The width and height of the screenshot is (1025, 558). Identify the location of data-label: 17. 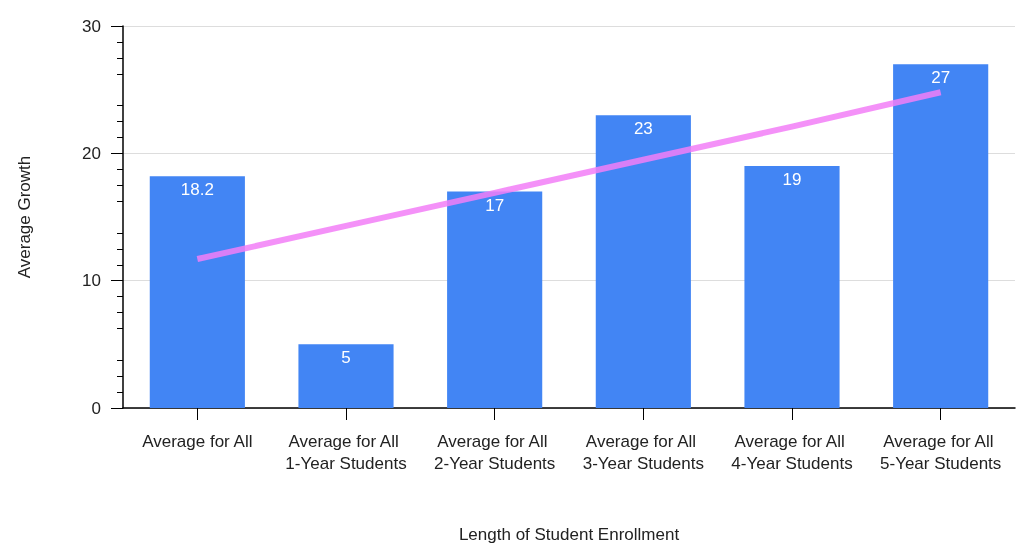
(495, 205).